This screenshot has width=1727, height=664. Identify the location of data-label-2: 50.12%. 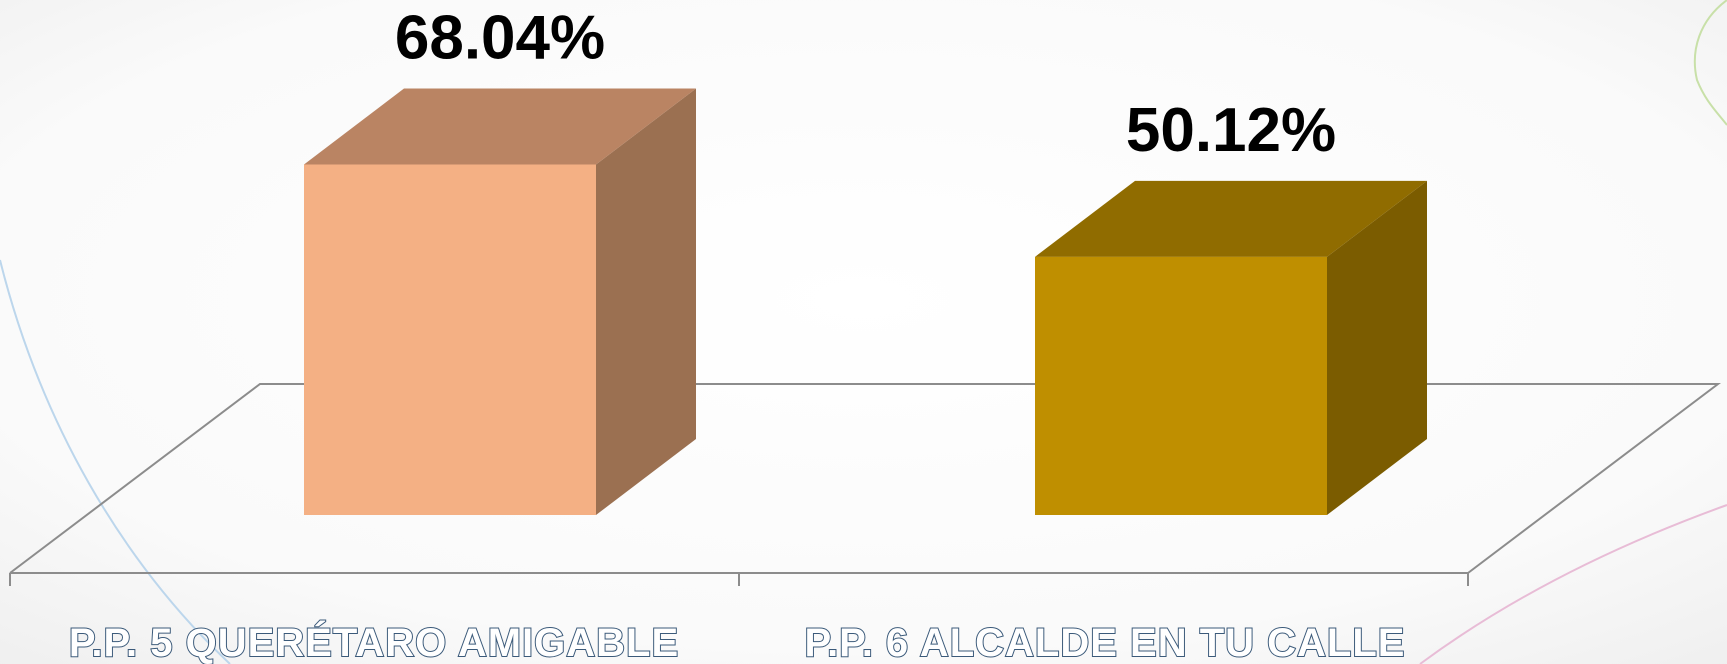
(1231, 130).